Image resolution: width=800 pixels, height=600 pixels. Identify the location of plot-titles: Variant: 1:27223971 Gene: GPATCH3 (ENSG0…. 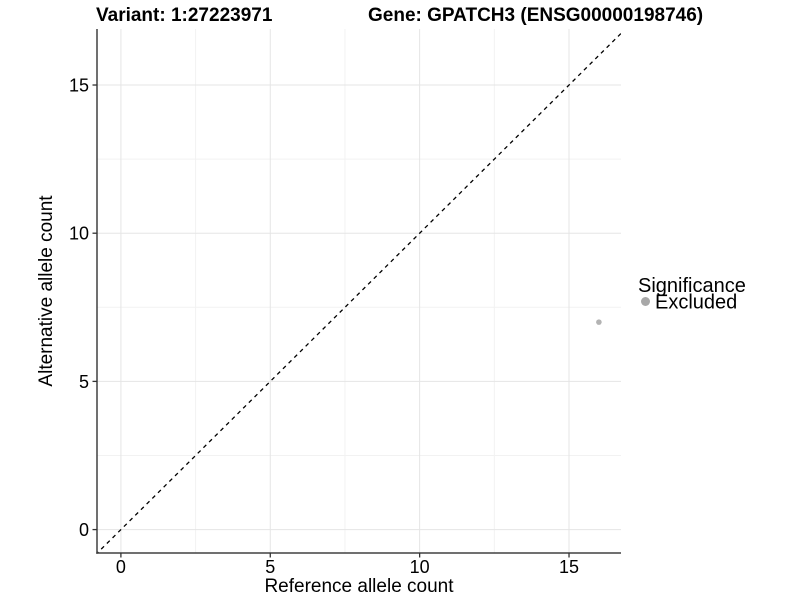
(399, 15).